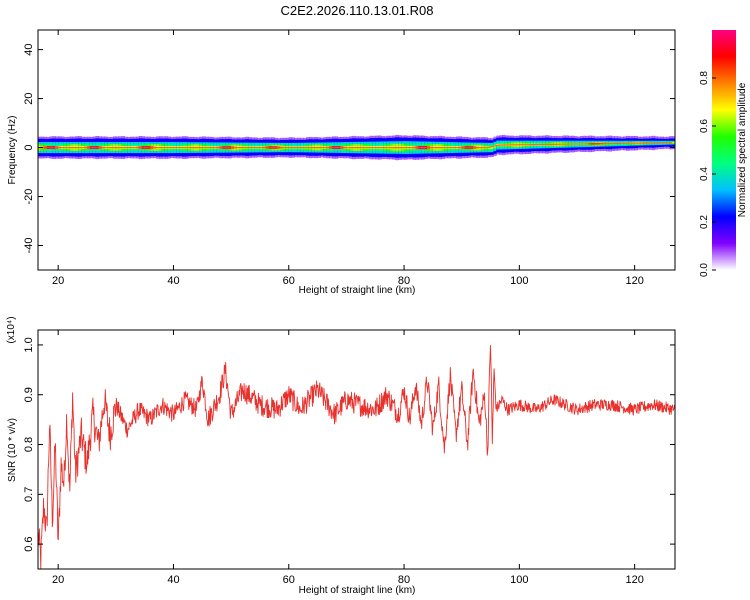 The width and height of the screenshot is (750, 600). I want to click on y-tick-label: 0.7, so click(29, 494).